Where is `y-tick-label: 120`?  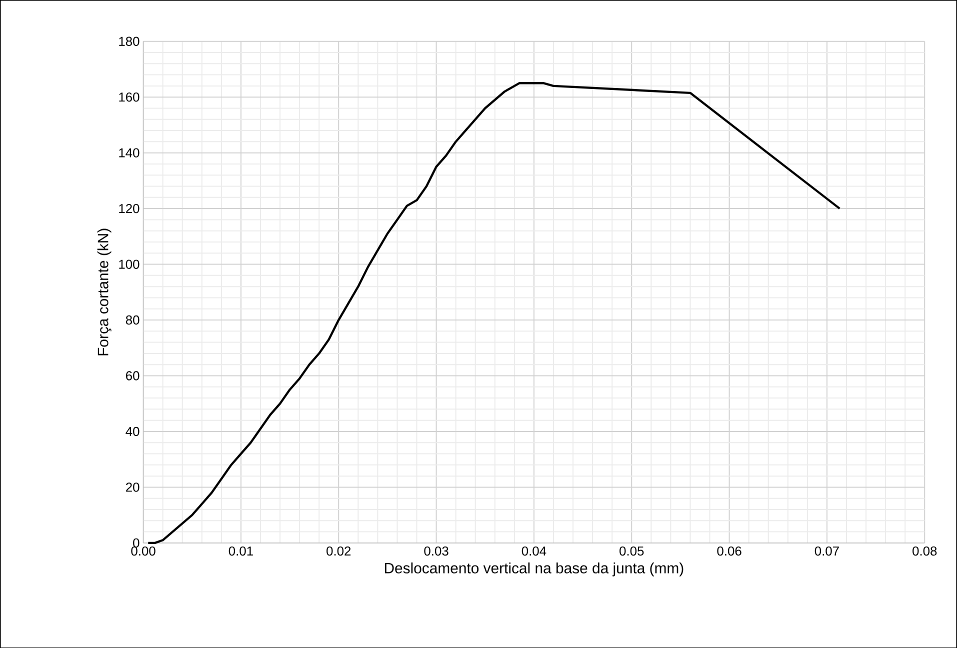 y-tick-label: 120 is located at coordinates (129, 209).